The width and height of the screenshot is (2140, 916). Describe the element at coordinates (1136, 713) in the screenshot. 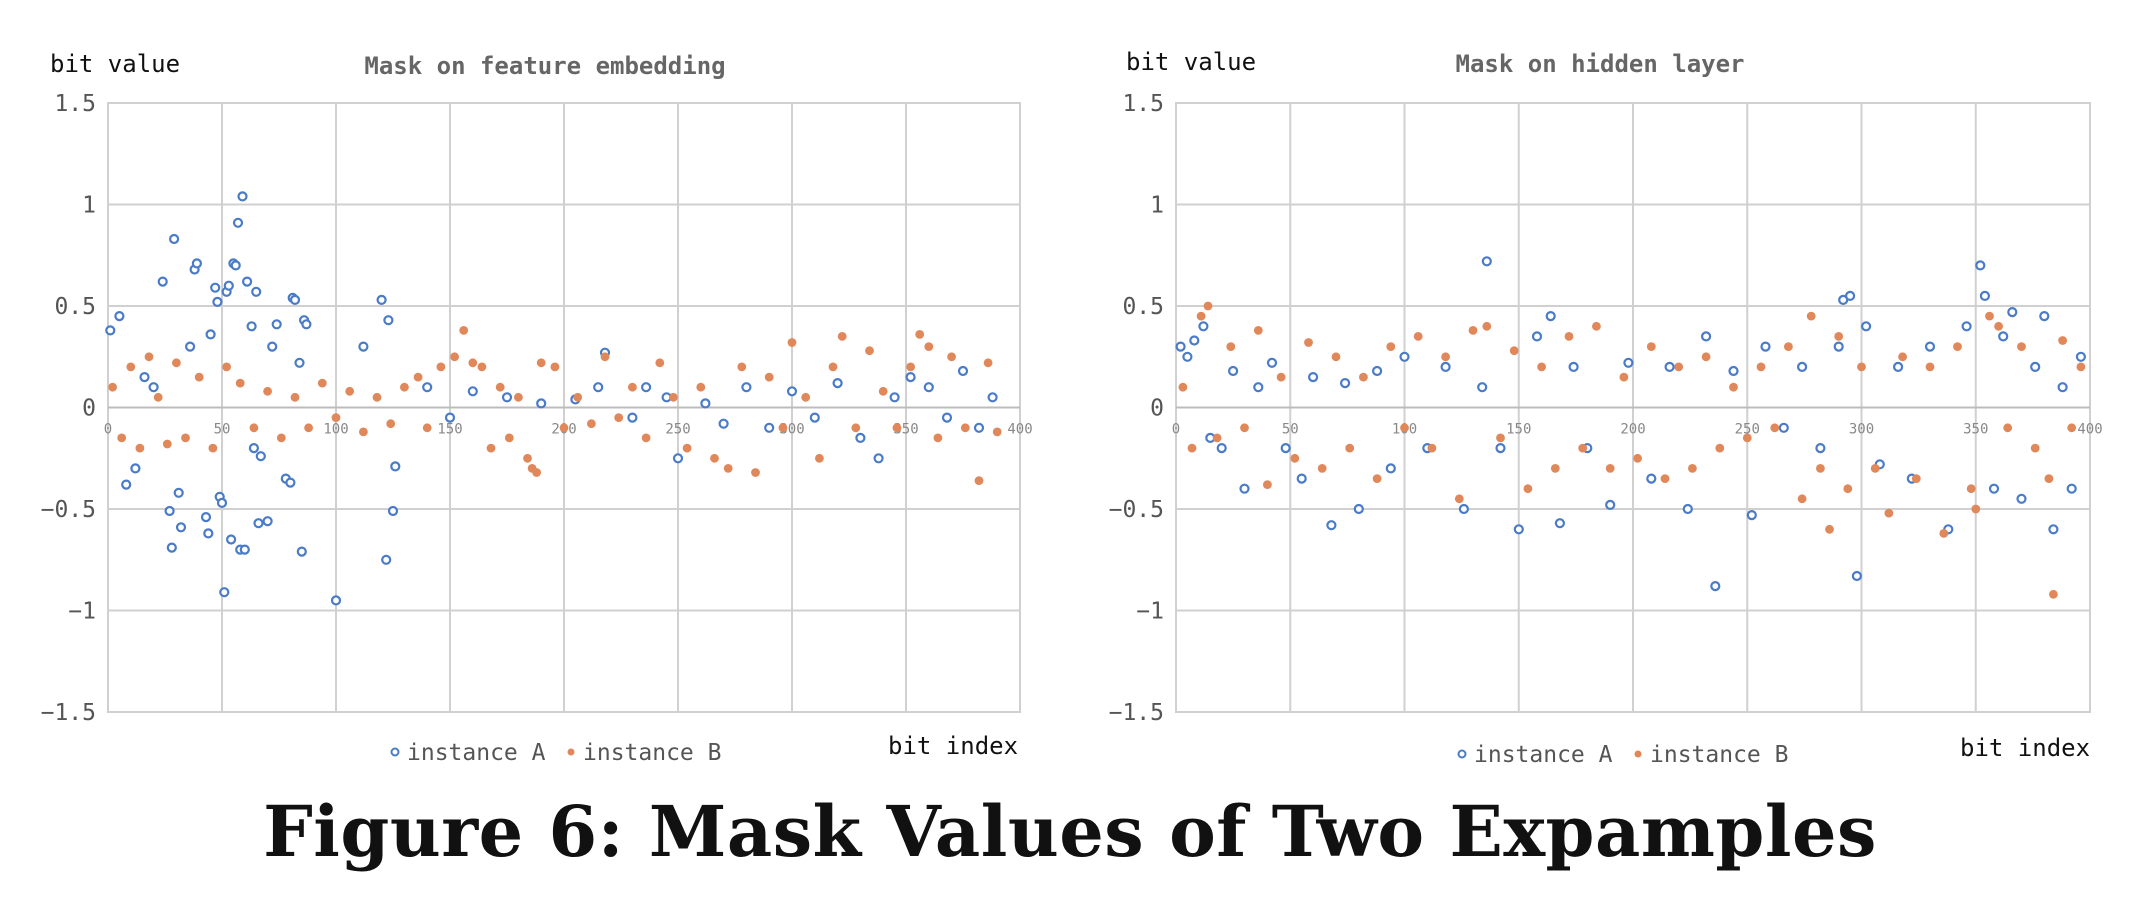

I see `y-tick-label: −1.5` at that location.